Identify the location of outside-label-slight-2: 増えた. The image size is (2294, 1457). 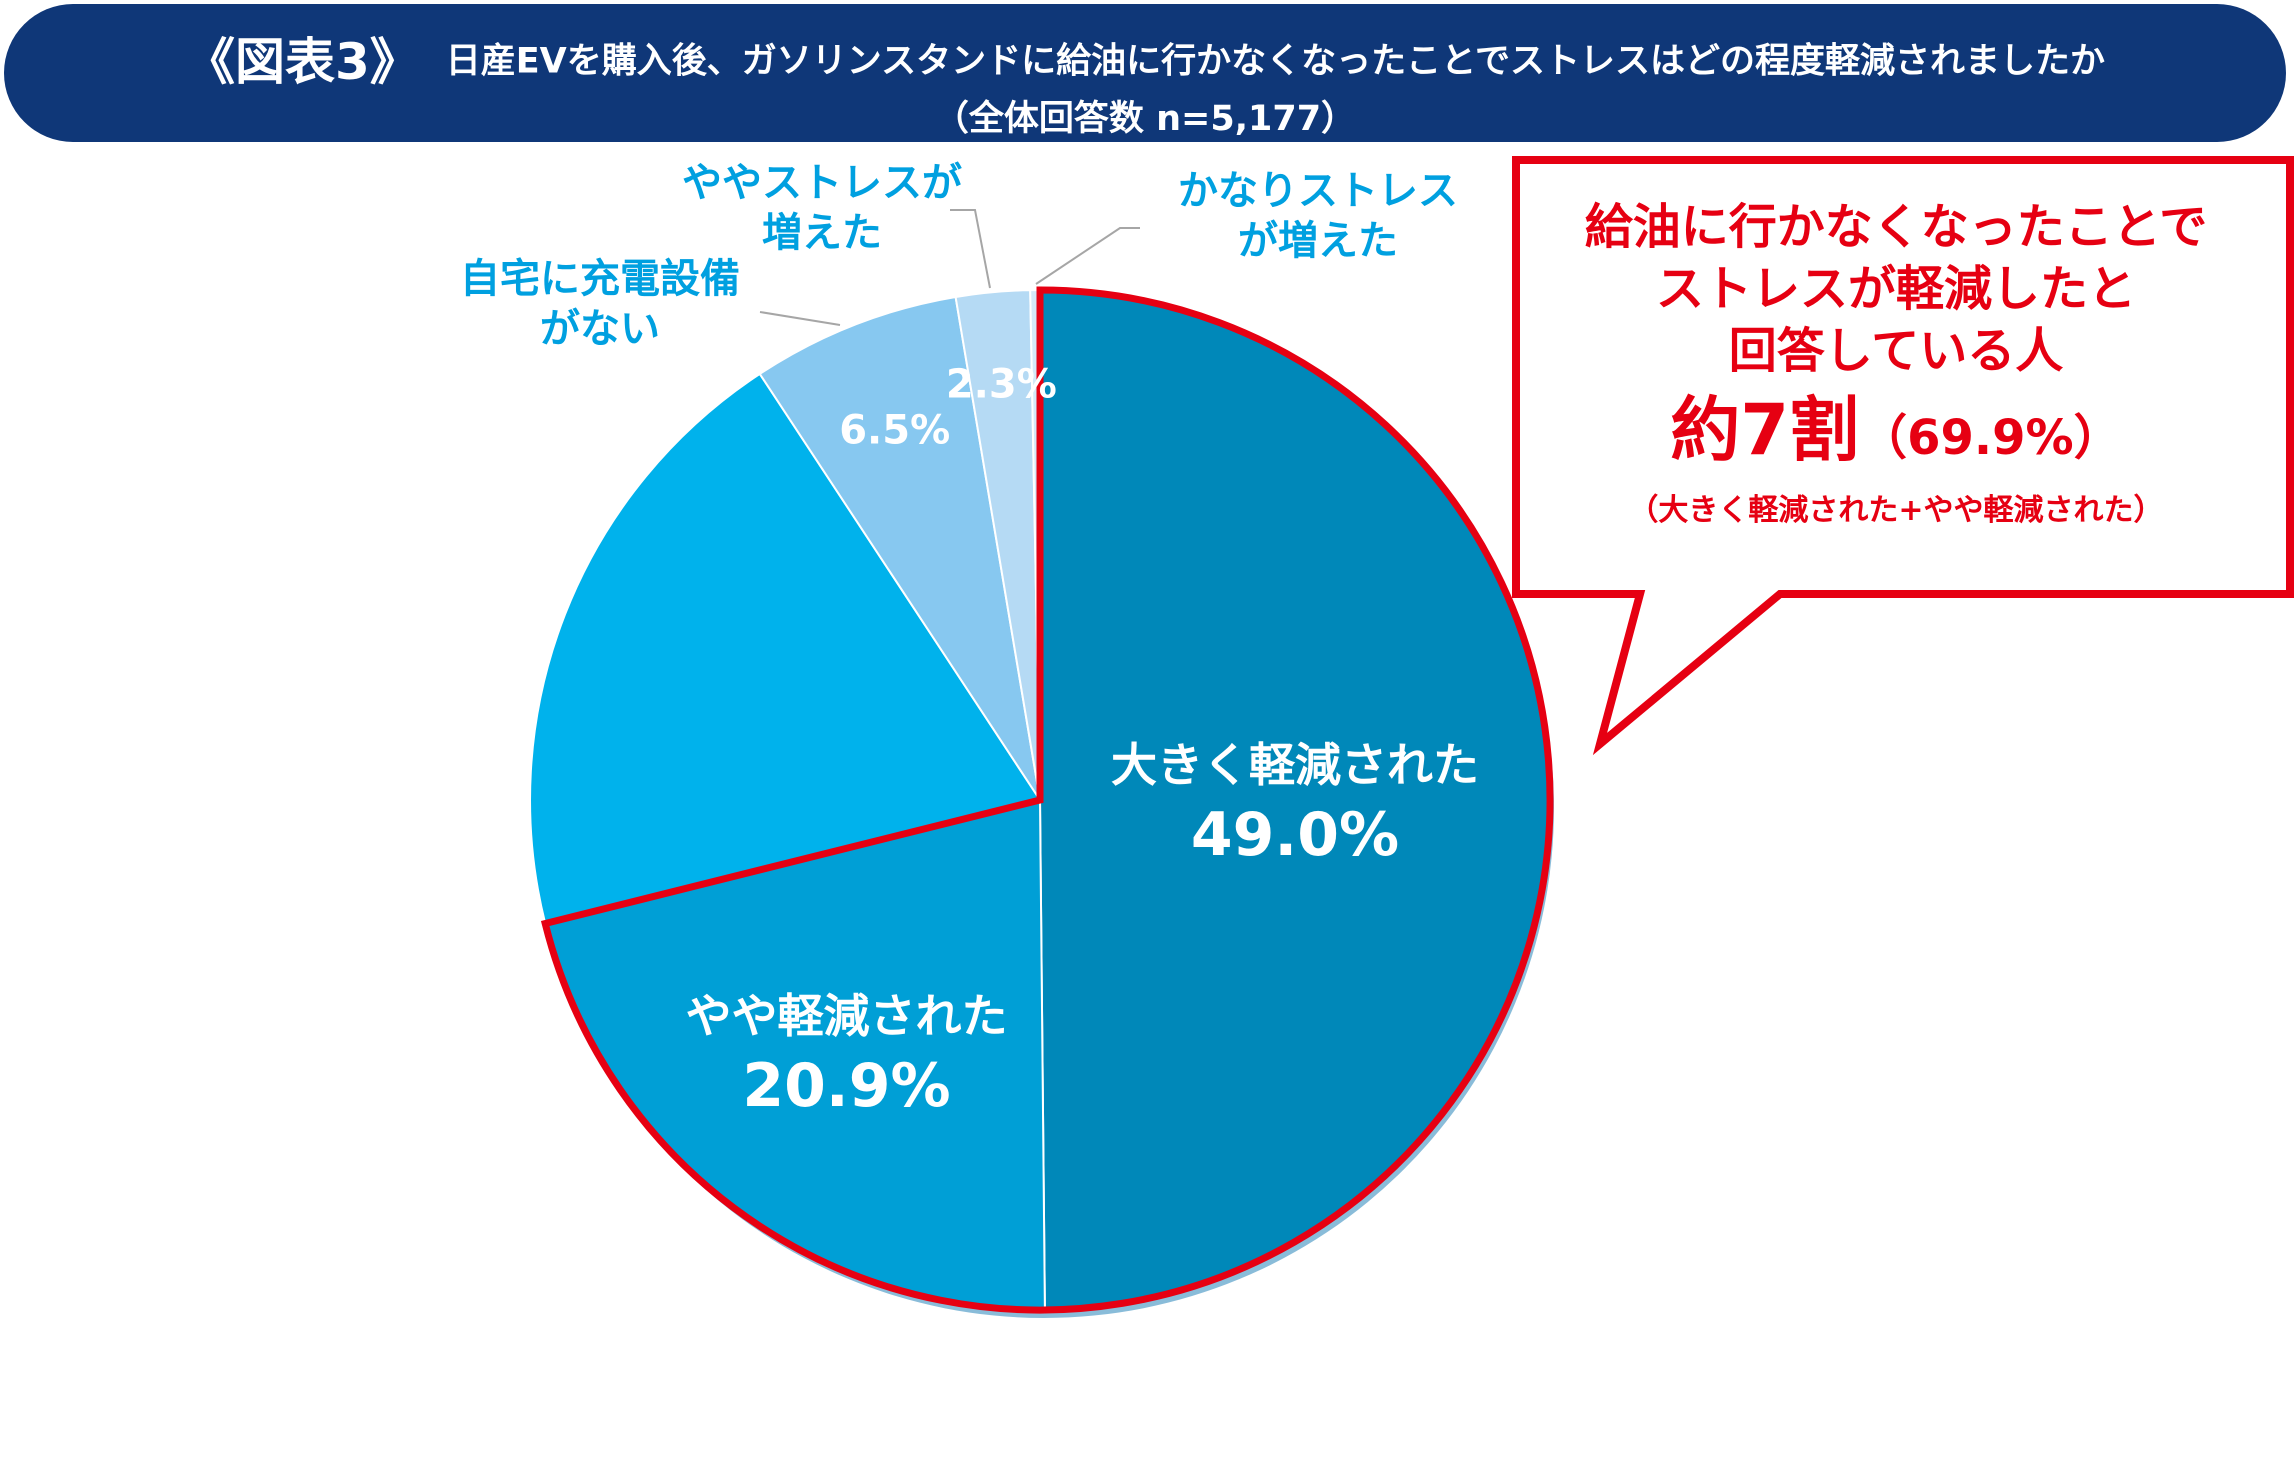
(822, 233).